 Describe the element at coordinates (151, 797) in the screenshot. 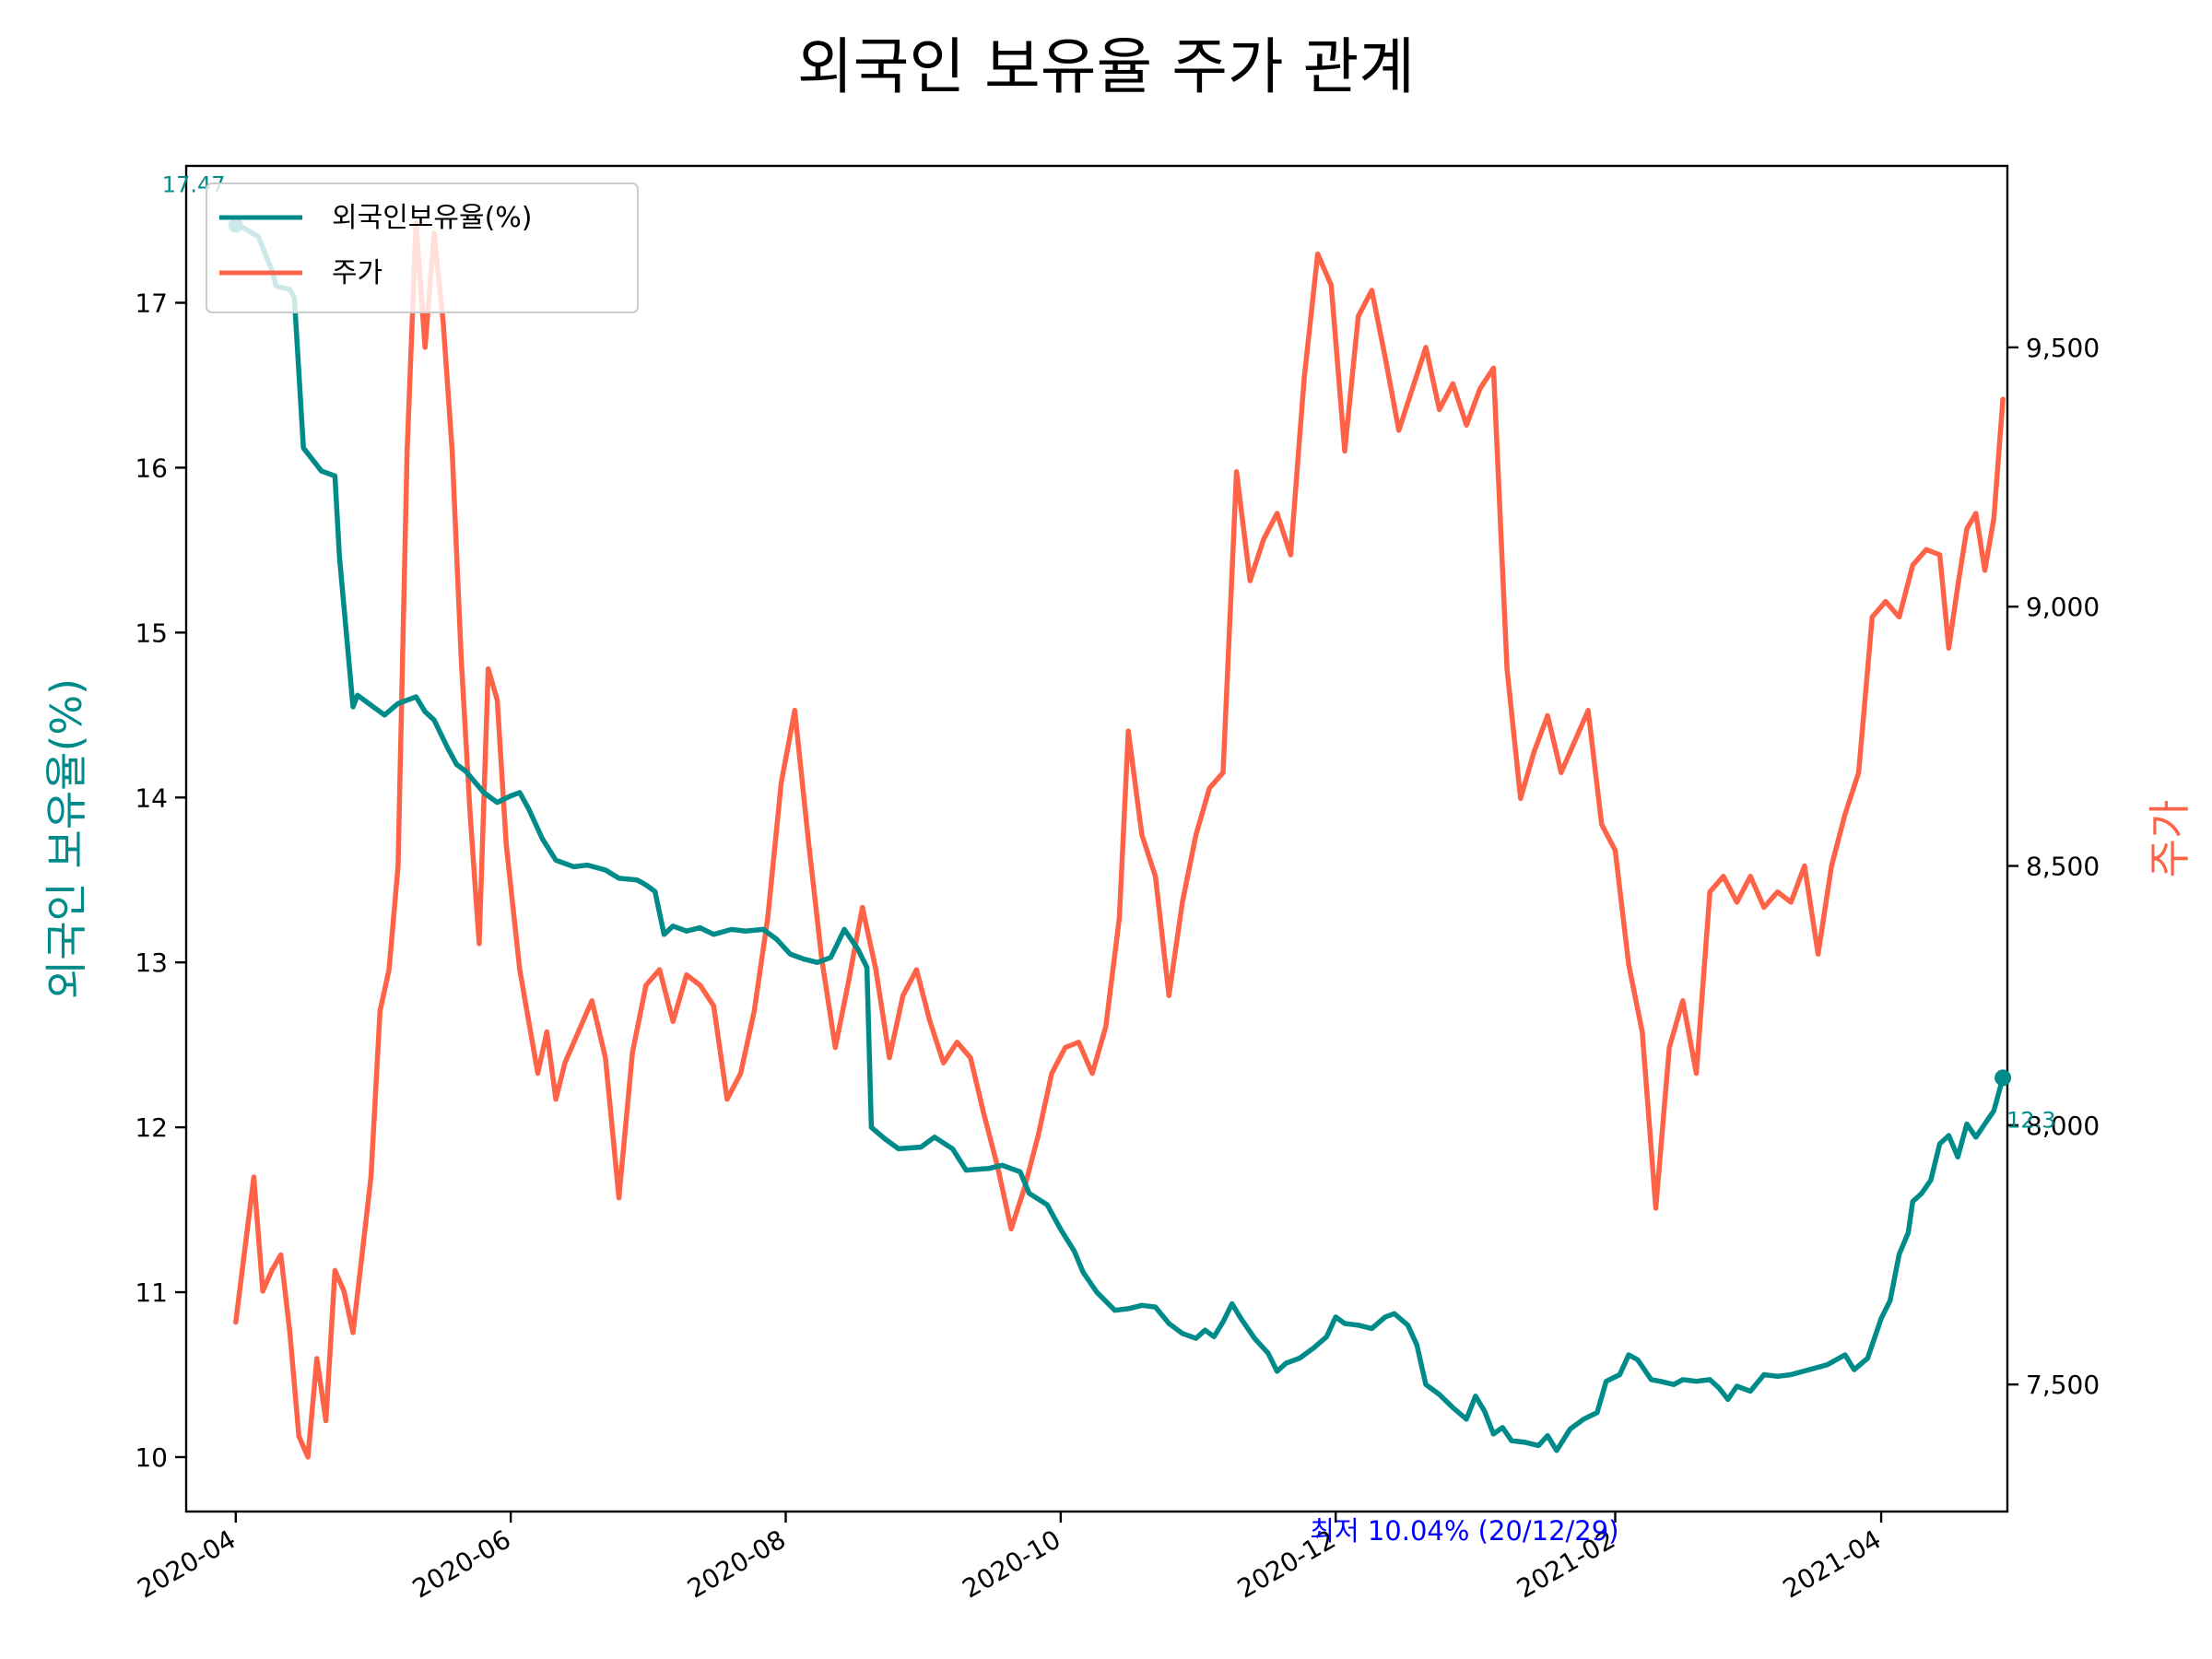

I see `y-left-tick-label: 14` at that location.